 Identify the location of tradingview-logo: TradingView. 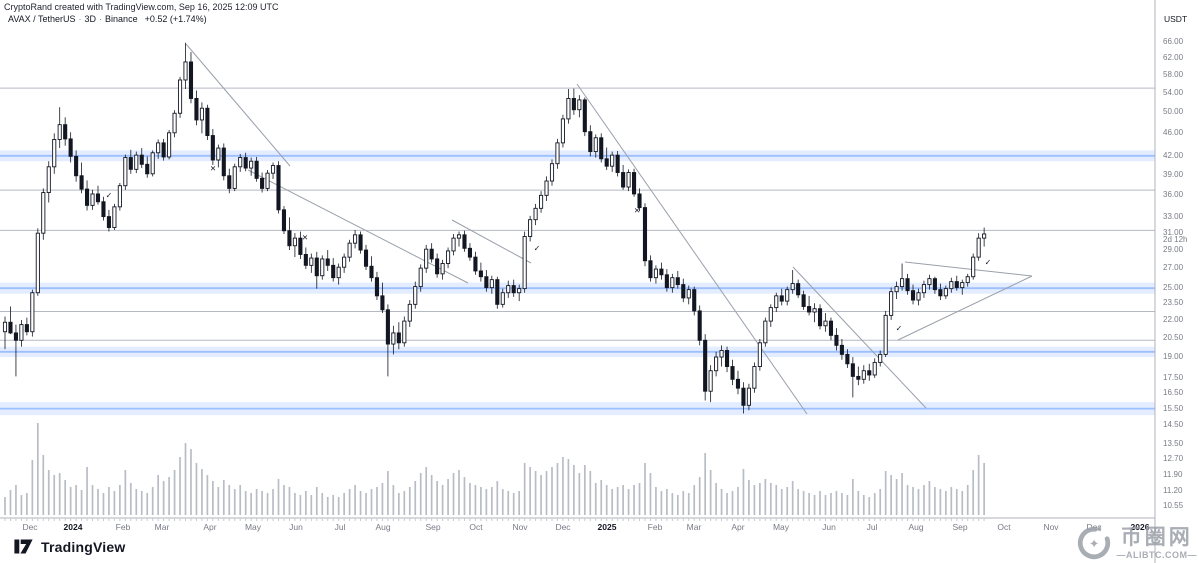
(69, 546).